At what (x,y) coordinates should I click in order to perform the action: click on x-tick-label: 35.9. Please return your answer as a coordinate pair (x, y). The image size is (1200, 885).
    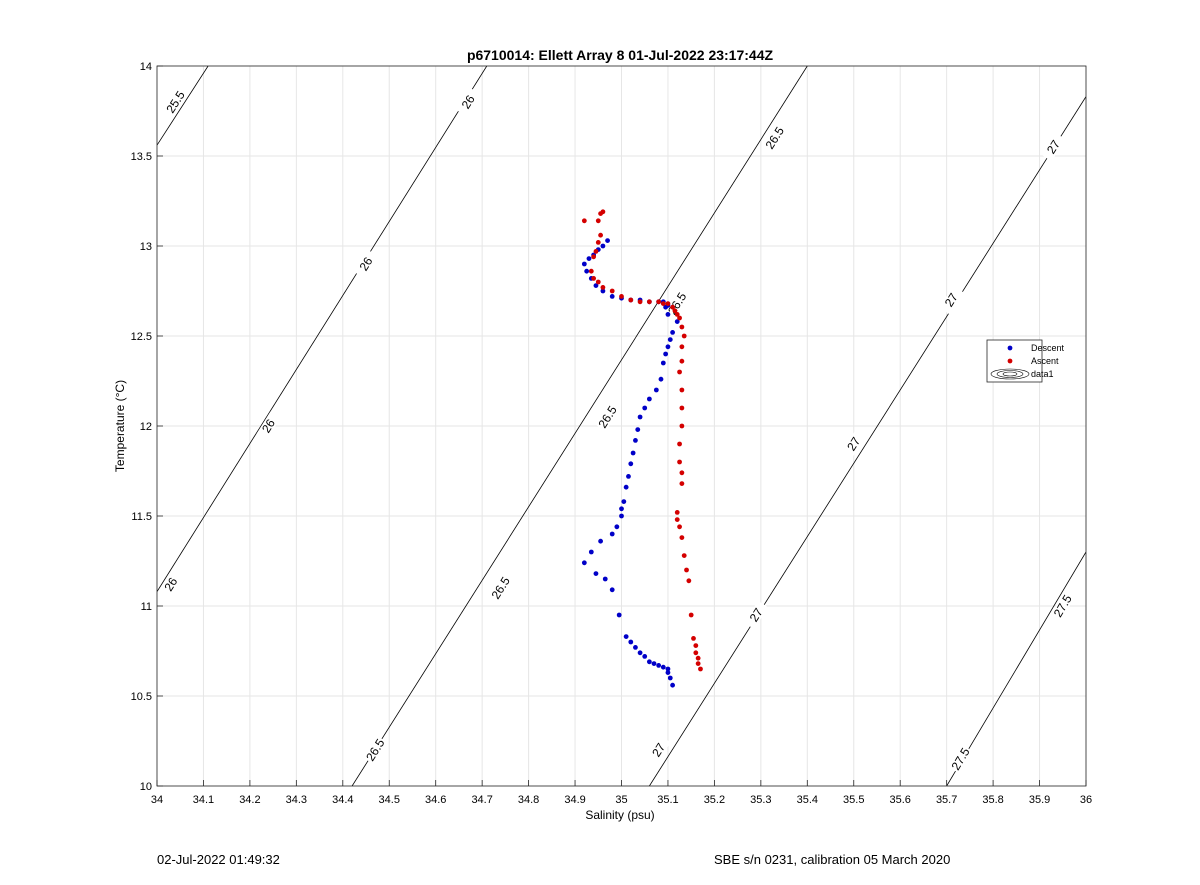
    Looking at the image, I should click on (1039, 800).